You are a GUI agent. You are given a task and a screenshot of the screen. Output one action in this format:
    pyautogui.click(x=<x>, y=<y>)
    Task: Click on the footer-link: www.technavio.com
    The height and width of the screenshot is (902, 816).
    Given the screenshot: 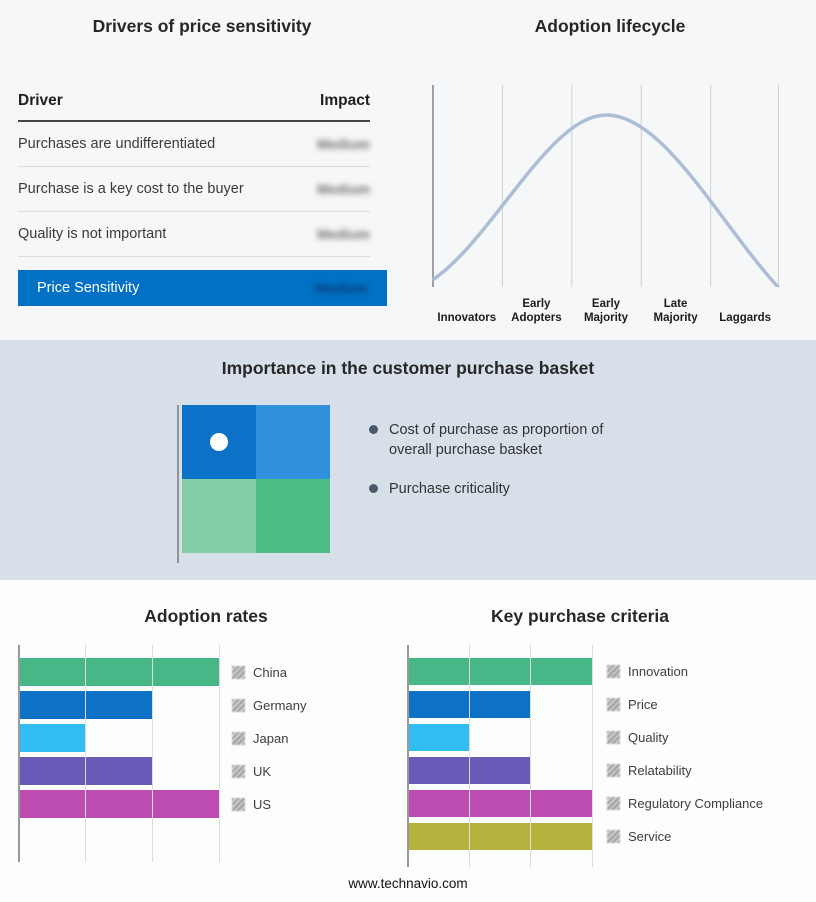 What is the action you would take?
    pyautogui.click(x=408, y=883)
    